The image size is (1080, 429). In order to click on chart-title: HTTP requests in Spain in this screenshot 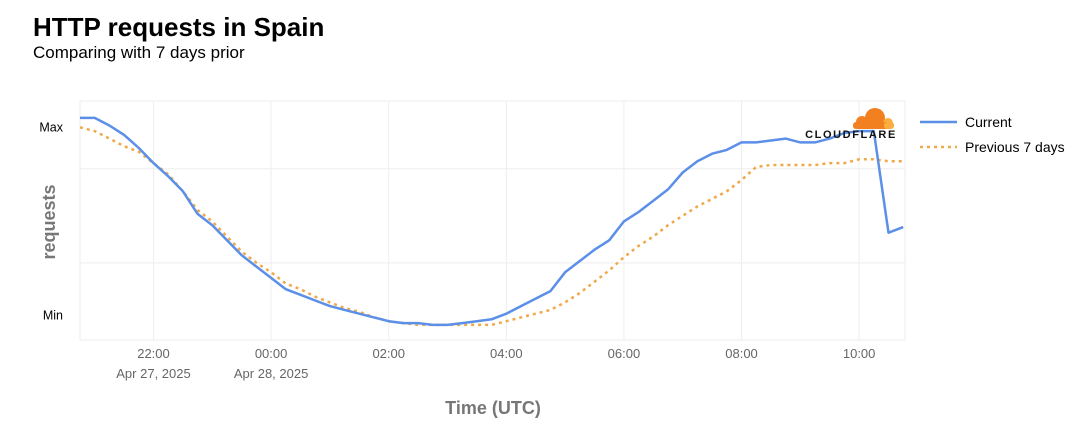, I will do `click(179, 27)`.